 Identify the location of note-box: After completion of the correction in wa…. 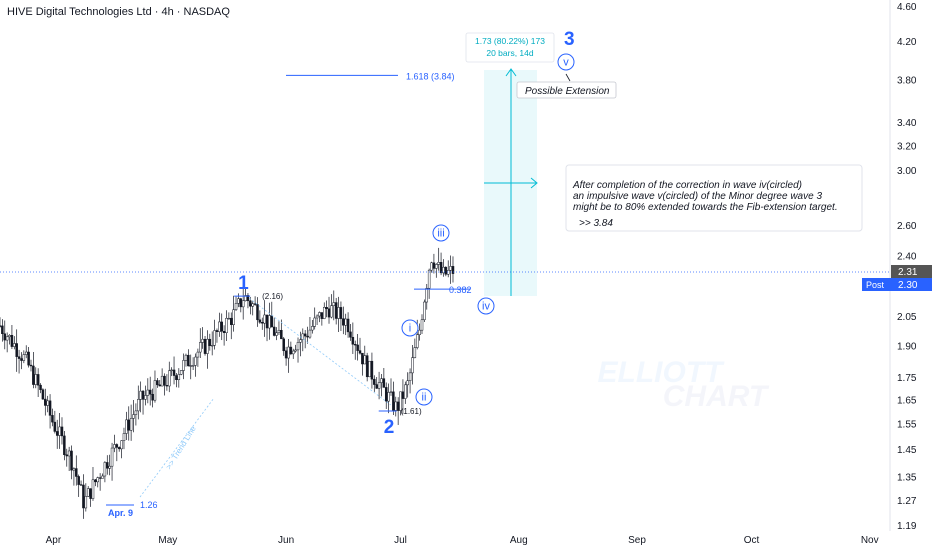
(714, 198).